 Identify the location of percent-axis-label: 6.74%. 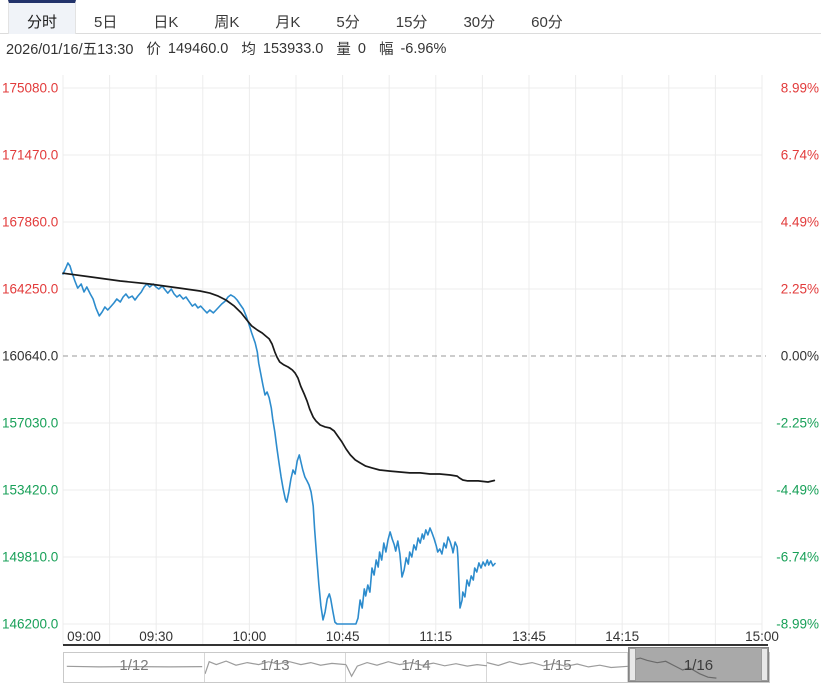
(800, 155).